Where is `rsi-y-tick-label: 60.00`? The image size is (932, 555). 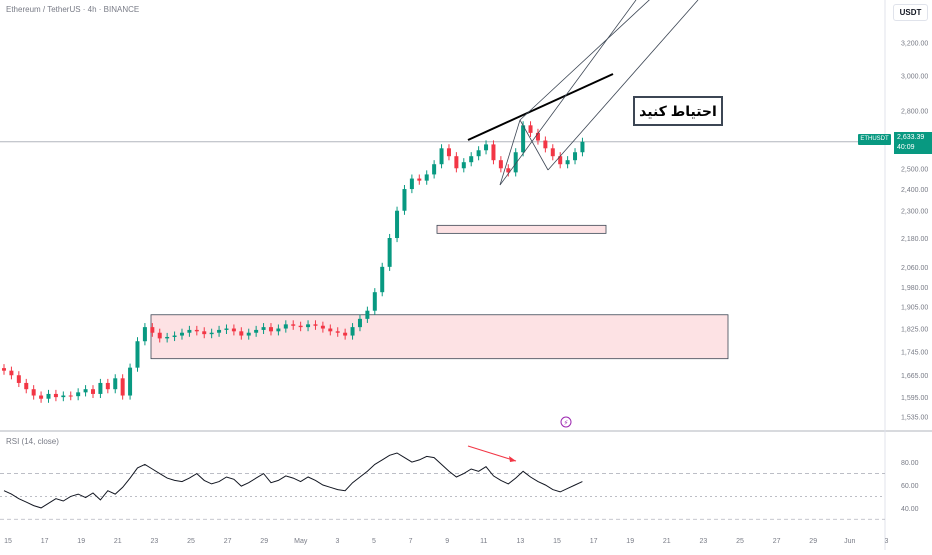 rsi-y-tick-label: 60.00 is located at coordinates (910, 486).